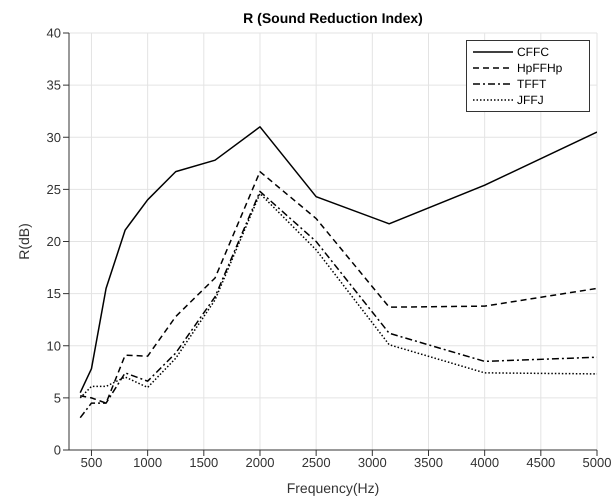  Describe the element at coordinates (53, 137) in the screenshot. I see `y-tick-label: 30` at that location.